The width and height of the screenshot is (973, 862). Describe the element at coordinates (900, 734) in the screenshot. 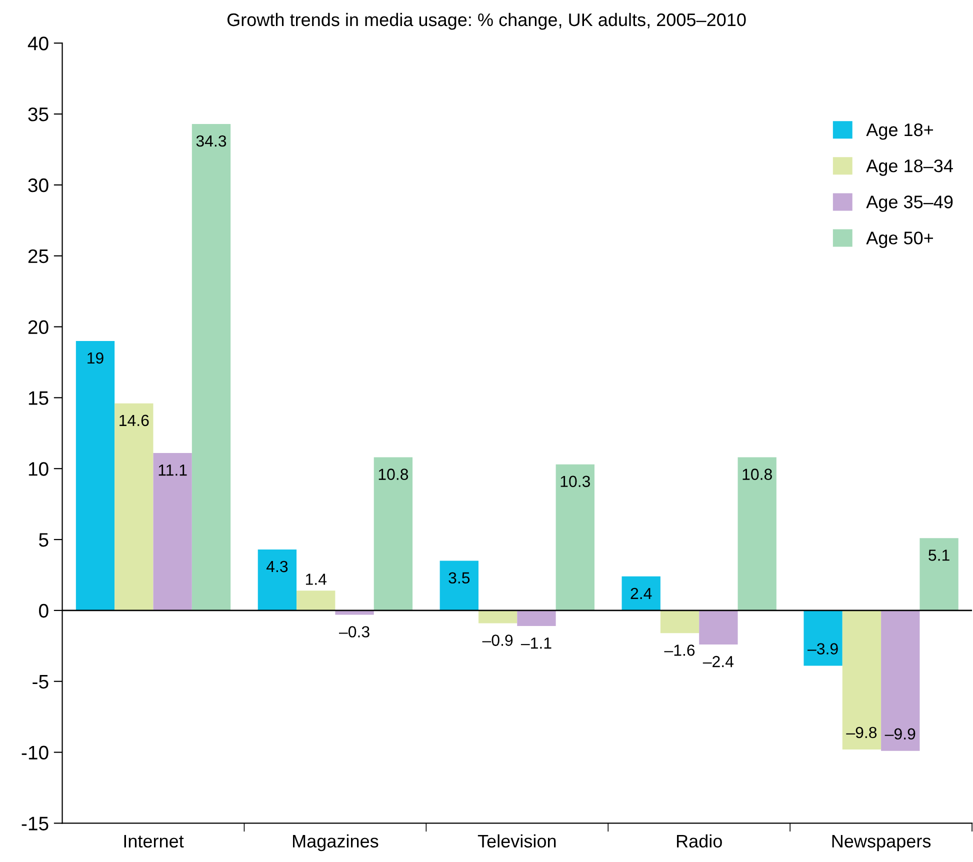

I see `data-label: –9.9` at that location.